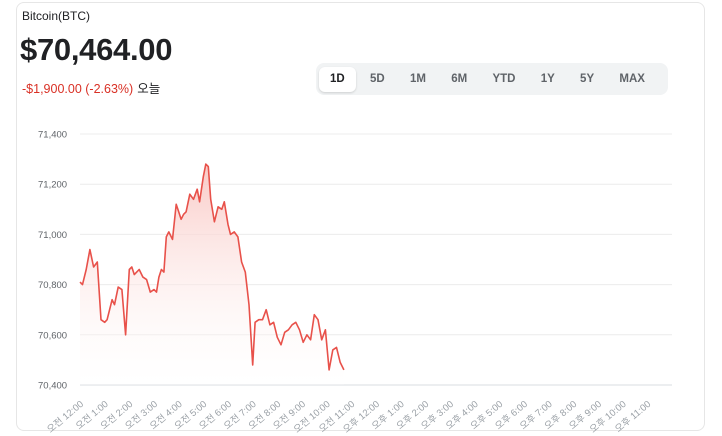  What do you see at coordinates (504, 78) in the screenshot?
I see `range-ytd-button: YTD` at bounding box center [504, 78].